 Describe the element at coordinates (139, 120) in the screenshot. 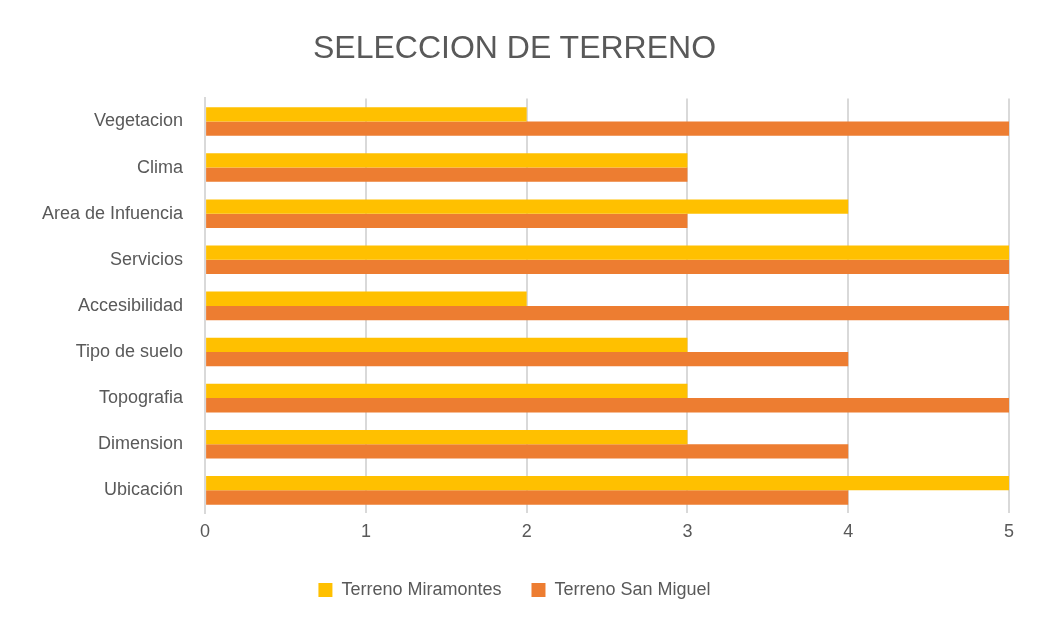

I see `y-tick-label: Vegetacion` at that location.